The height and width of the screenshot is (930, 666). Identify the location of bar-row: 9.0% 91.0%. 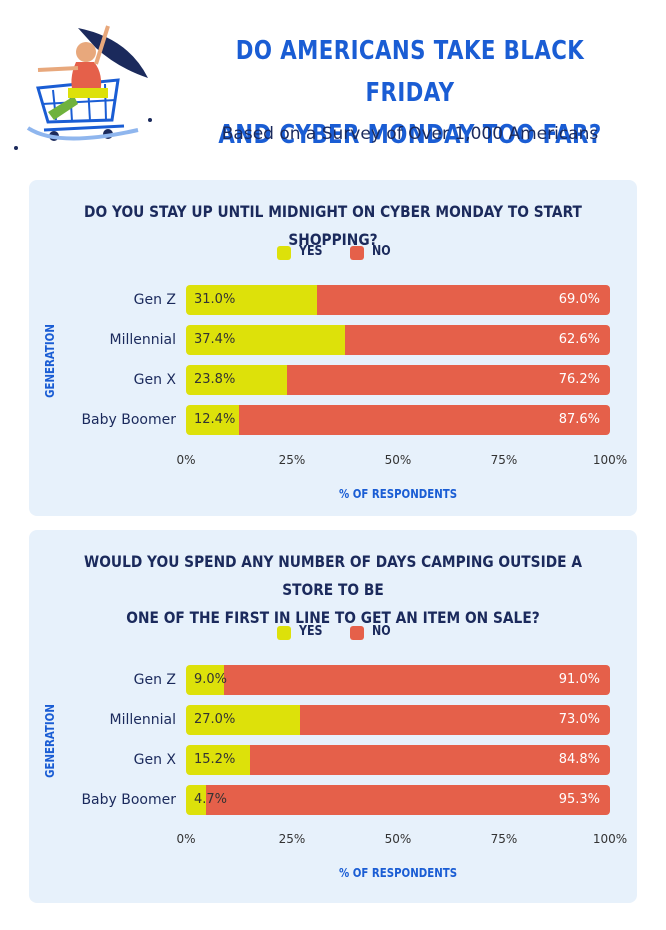
(398, 680).